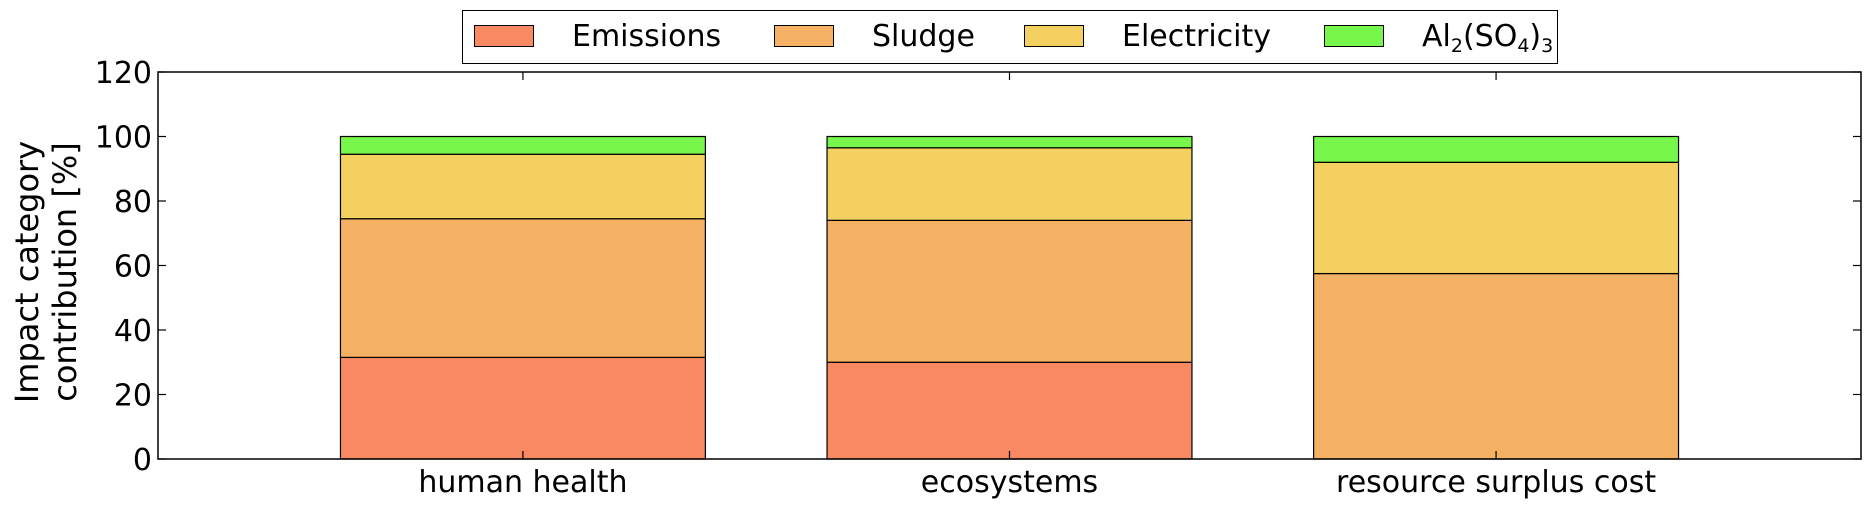  I want to click on y-axis-title-line-2: contribution [%], so click(65, 271).